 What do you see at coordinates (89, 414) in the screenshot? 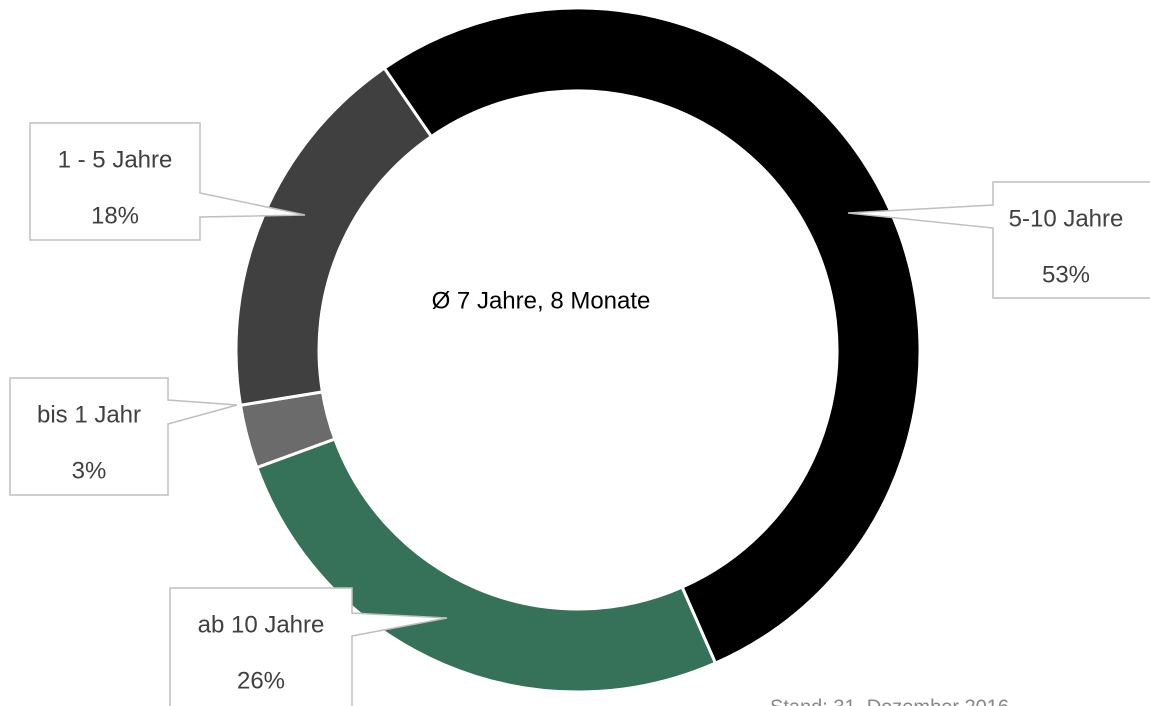
I see `slice-name: bis 1 Jahr` at bounding box center [89, 414].